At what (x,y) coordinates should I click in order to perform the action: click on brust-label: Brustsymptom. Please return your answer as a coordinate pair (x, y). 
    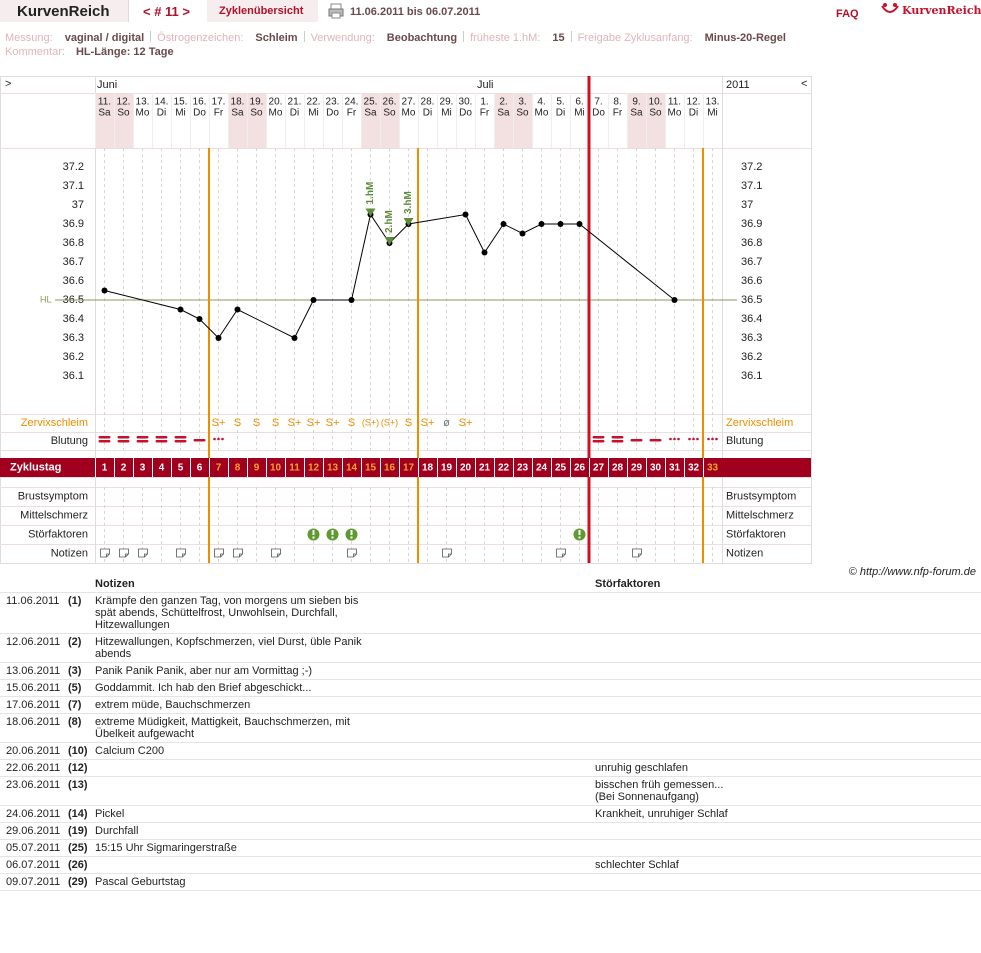
    Looking at the image, I should click on (53, 496).